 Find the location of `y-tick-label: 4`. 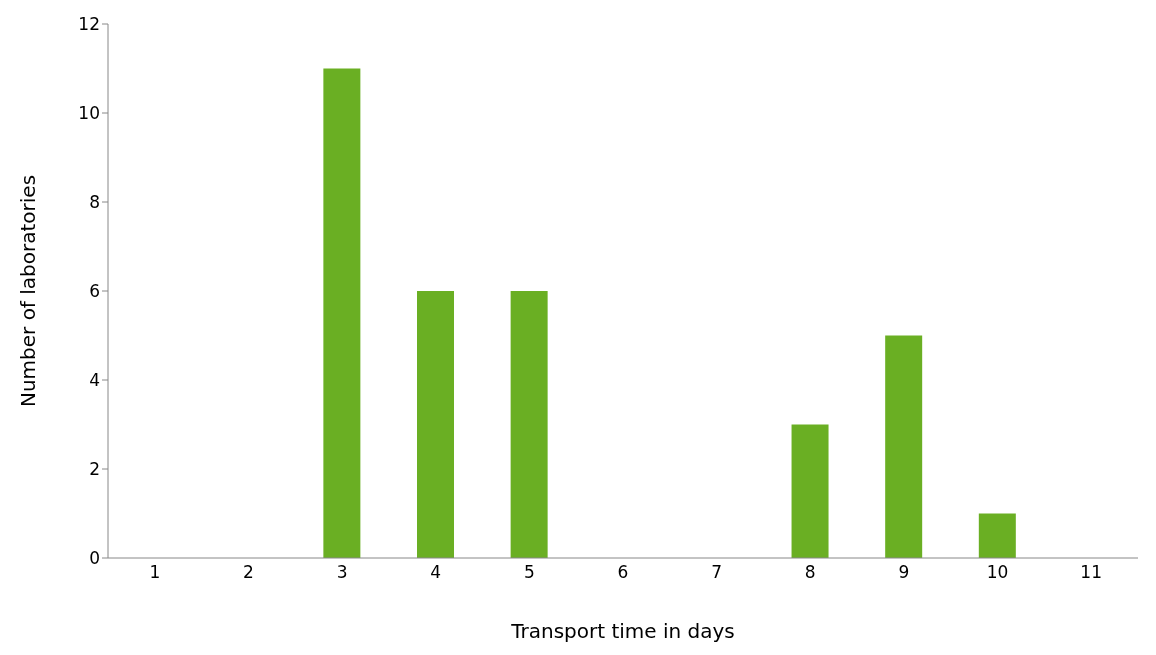

y-tick-label: 4 is located at coordinates (94, 380).